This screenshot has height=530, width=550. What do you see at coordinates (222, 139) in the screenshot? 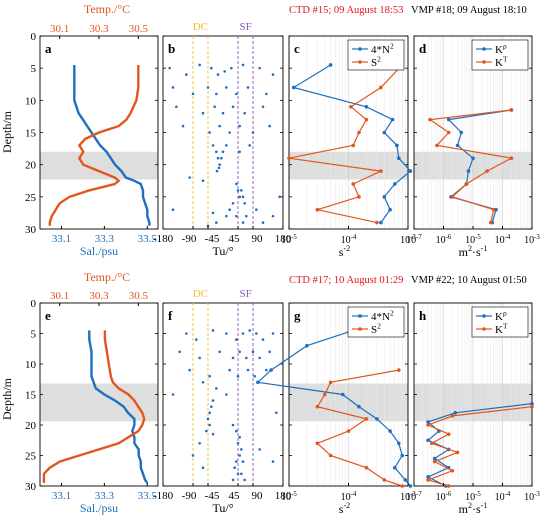
I see `panel-b: b DC SF -180 -90 -45 45 90 180 Tu/°` at bounding box center [222, 139].